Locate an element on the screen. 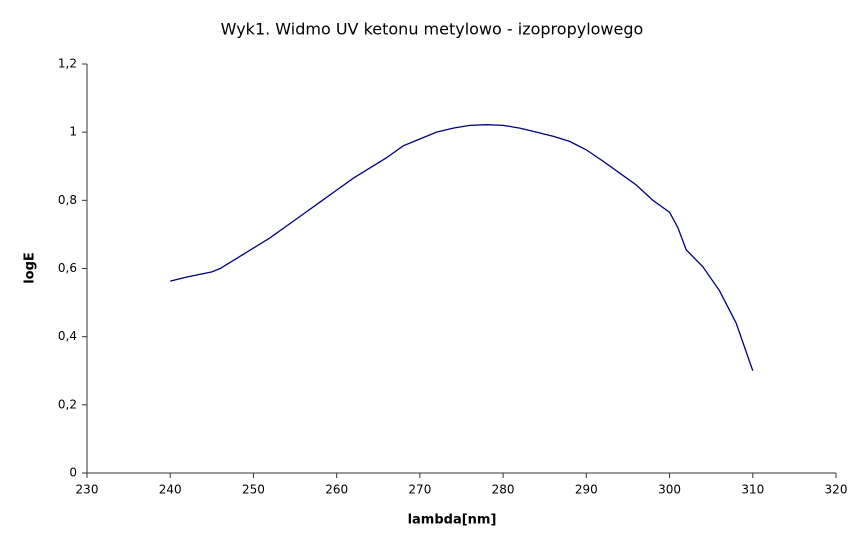 This screenshot has height=548, width=866. y-tick-label: 0 is located at coordinates (73, 473).